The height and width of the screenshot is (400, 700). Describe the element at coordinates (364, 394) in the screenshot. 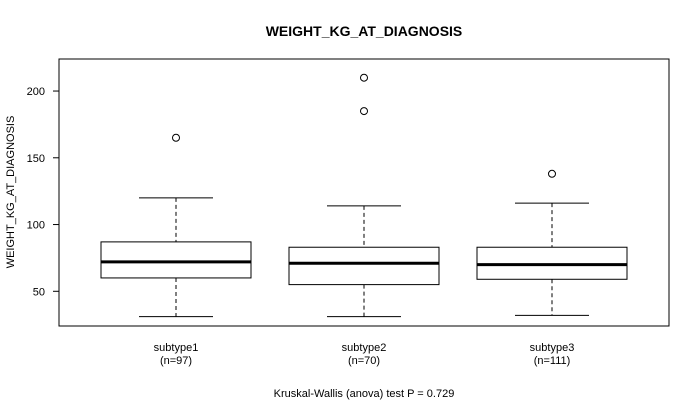

I see `test-footnote: Kruskal-Wallis (anova) test P = 0.729` at that location.